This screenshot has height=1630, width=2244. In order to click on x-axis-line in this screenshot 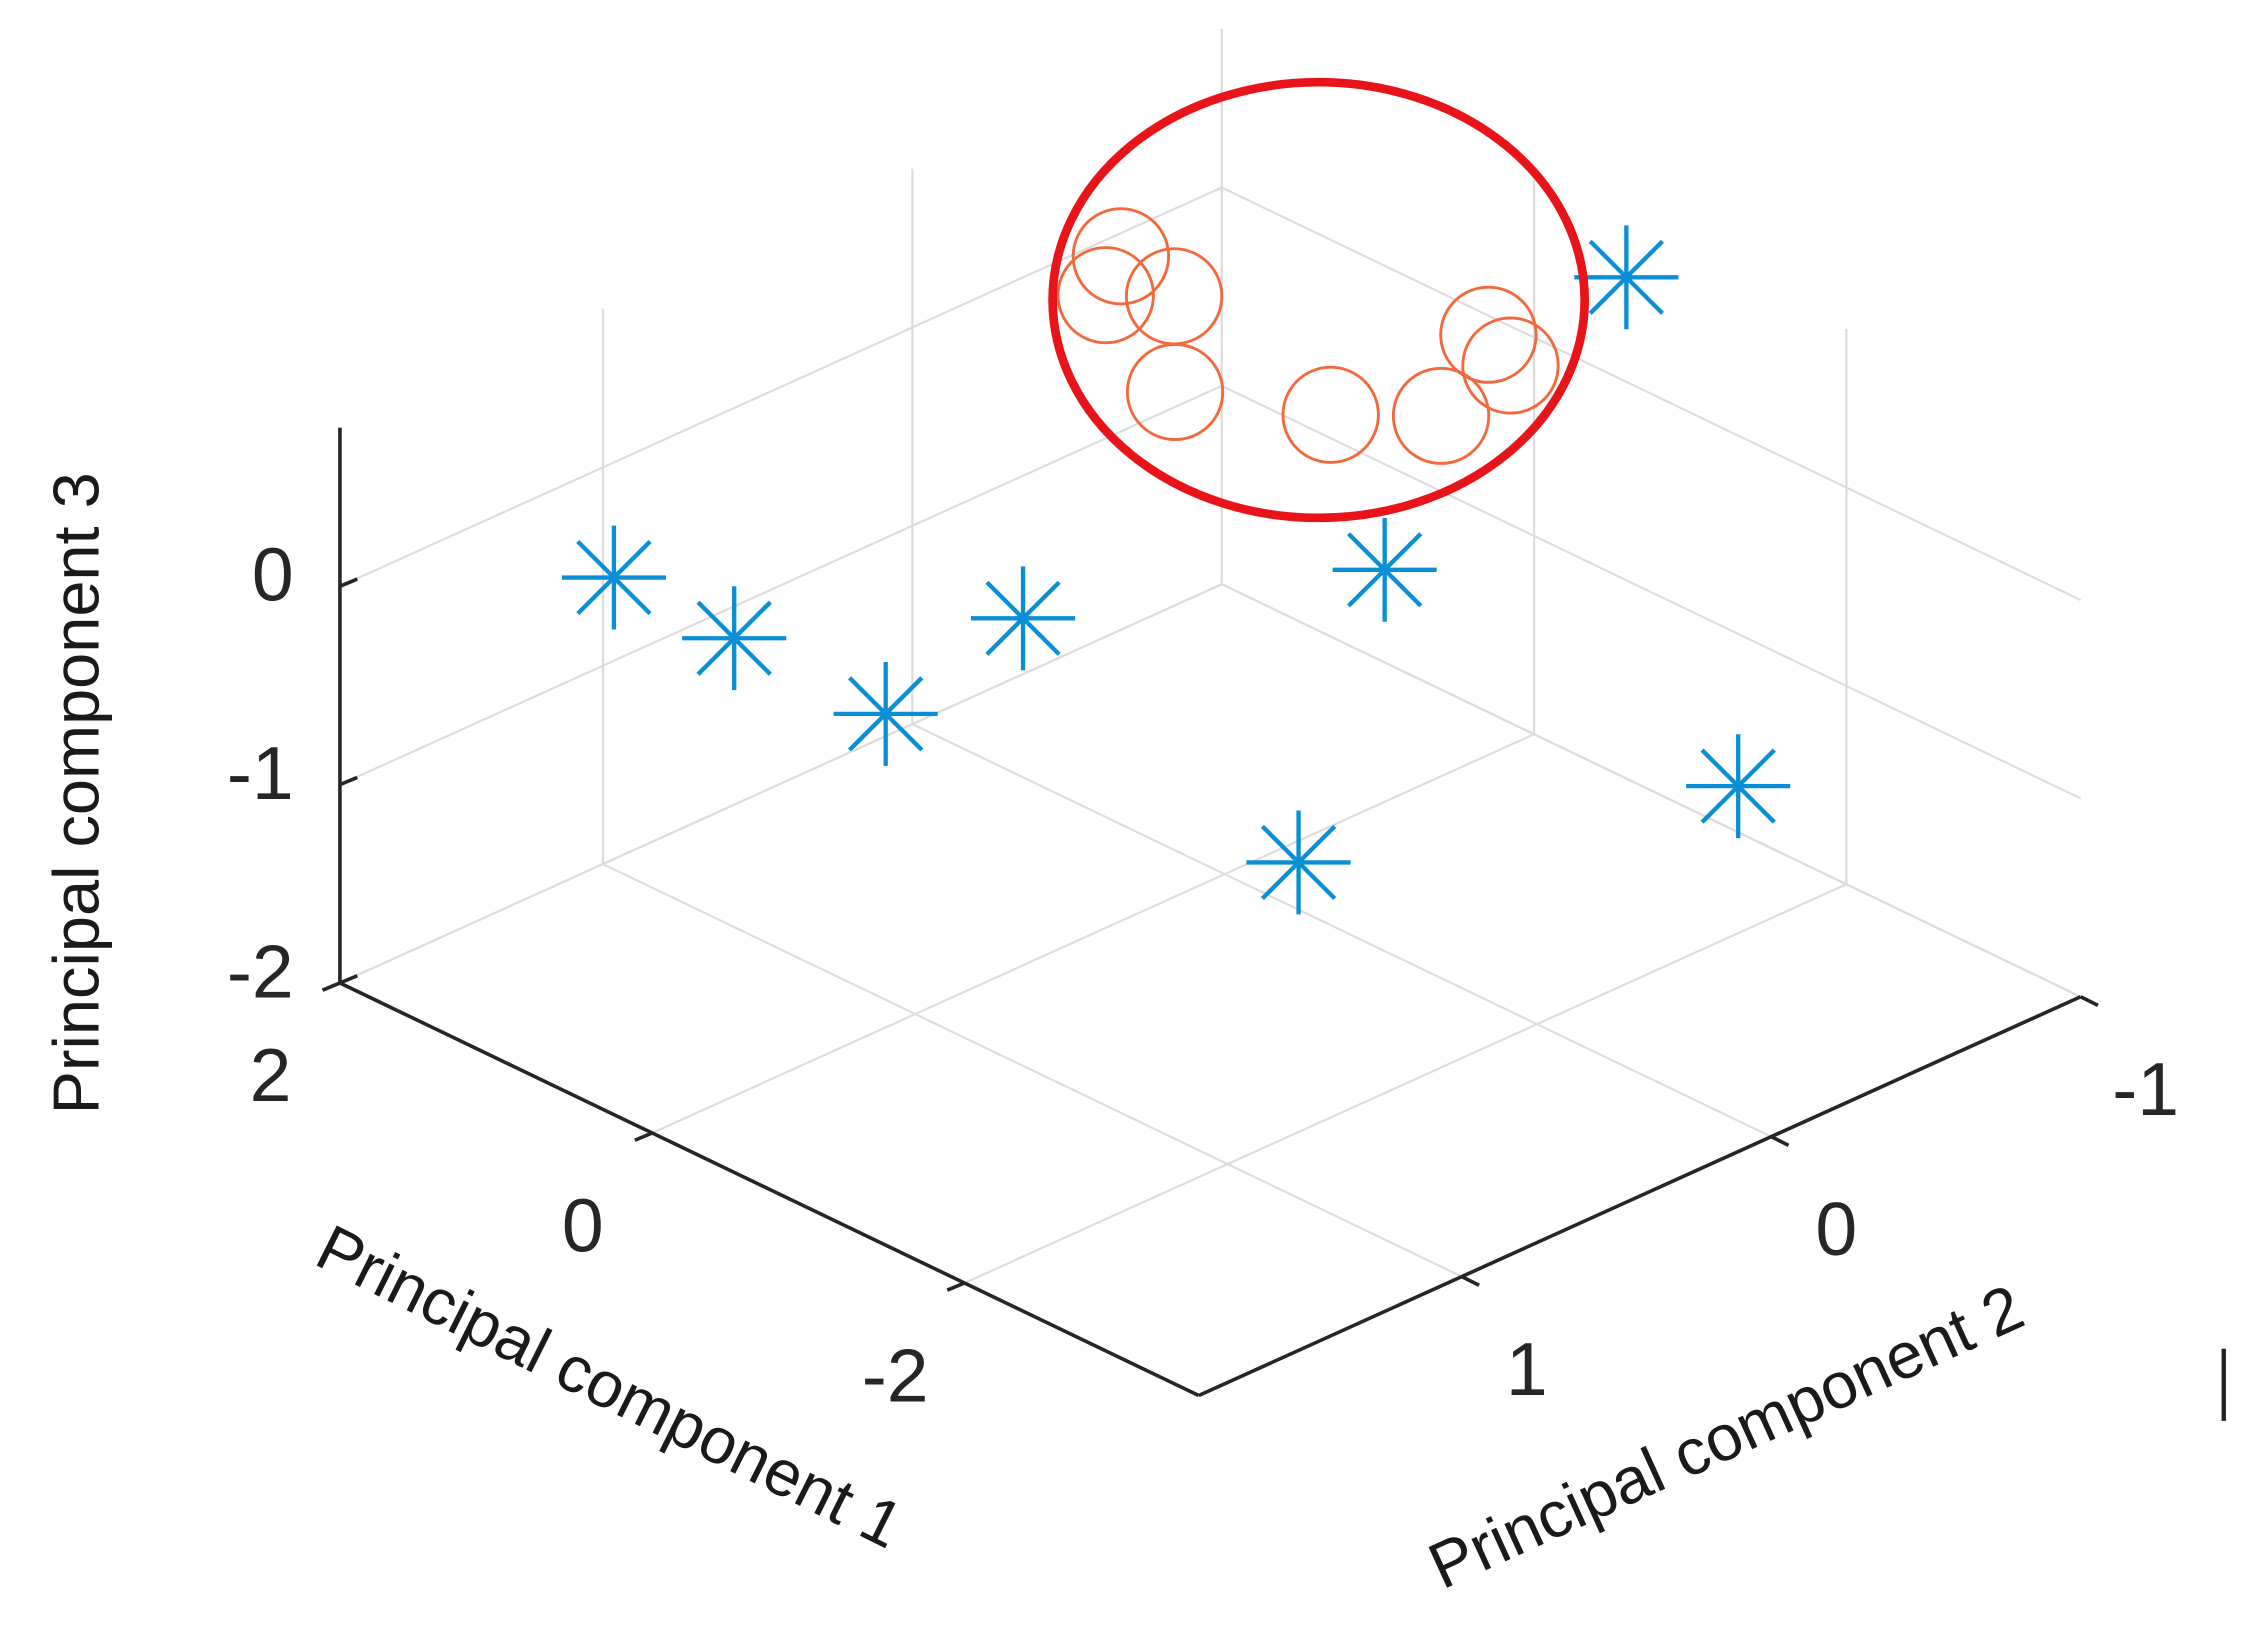, I will do `click(769, 1189)`.